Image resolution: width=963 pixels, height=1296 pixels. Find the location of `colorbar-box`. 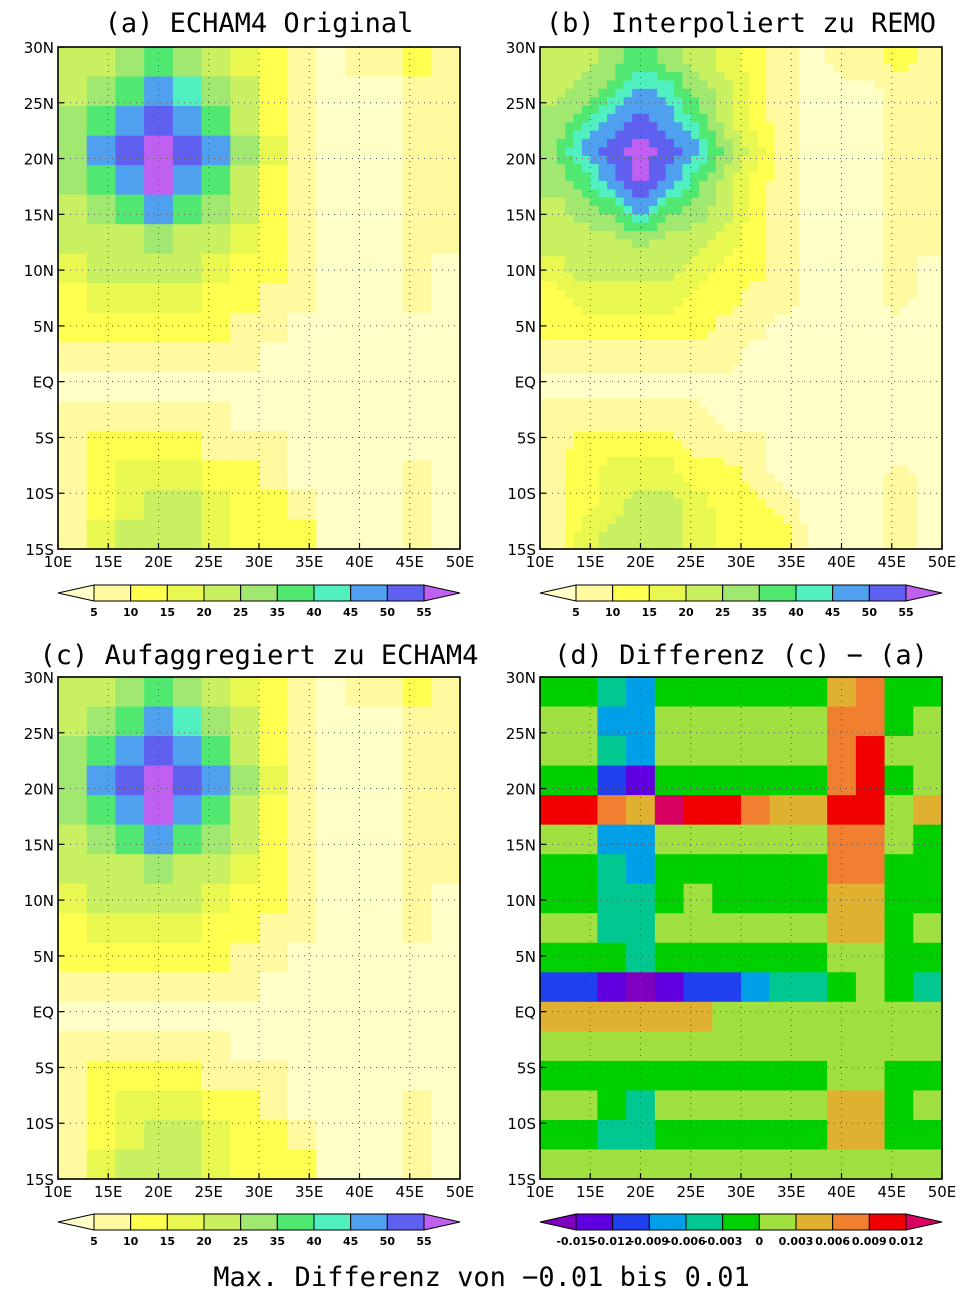

colorbar-box is located at coordinates (741, 1222).